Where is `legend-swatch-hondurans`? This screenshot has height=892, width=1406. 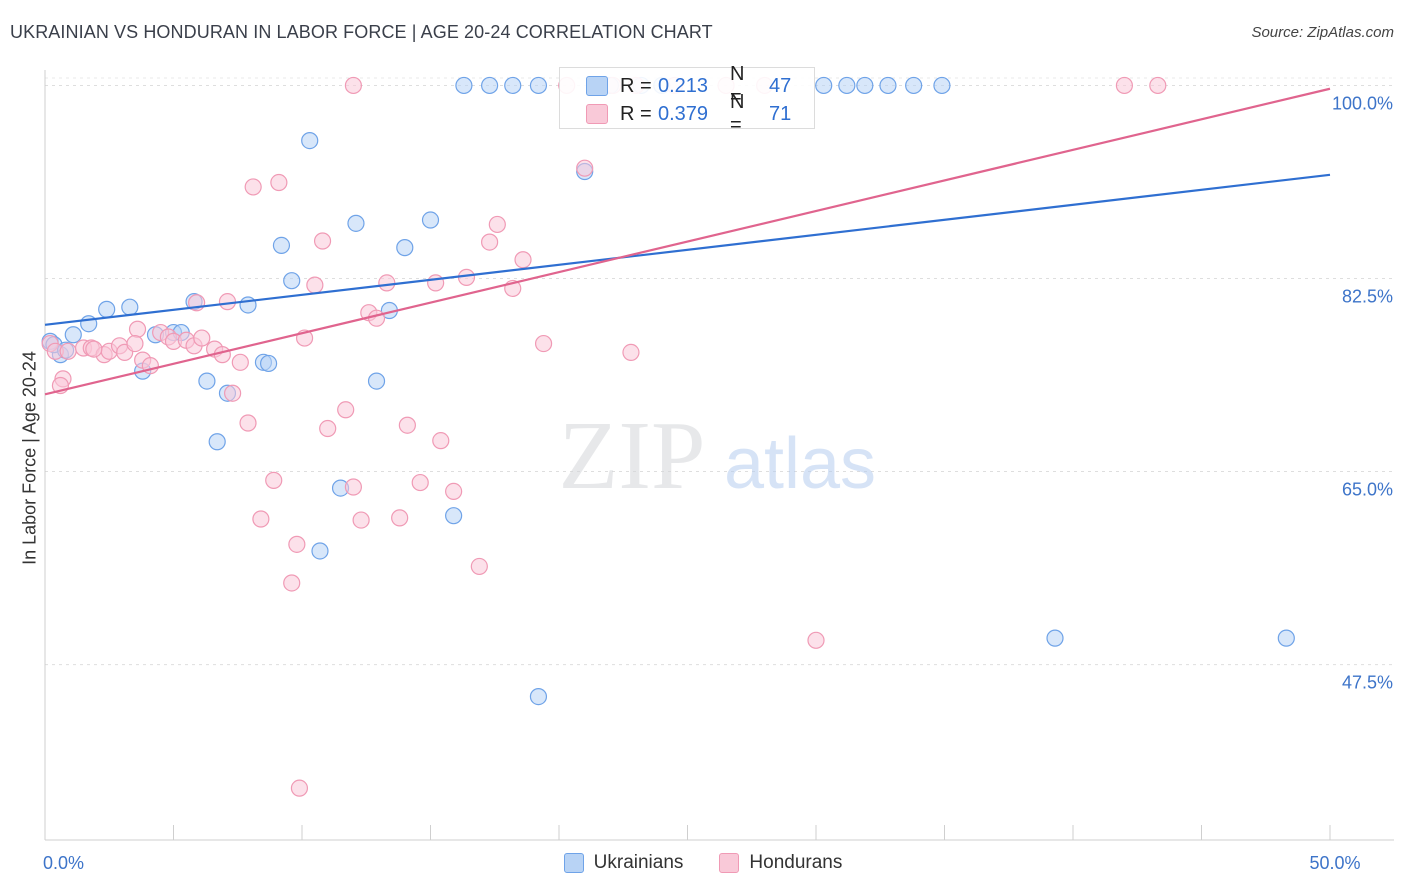
legend-swatch-hondurans is located at coordinates (729, 863).